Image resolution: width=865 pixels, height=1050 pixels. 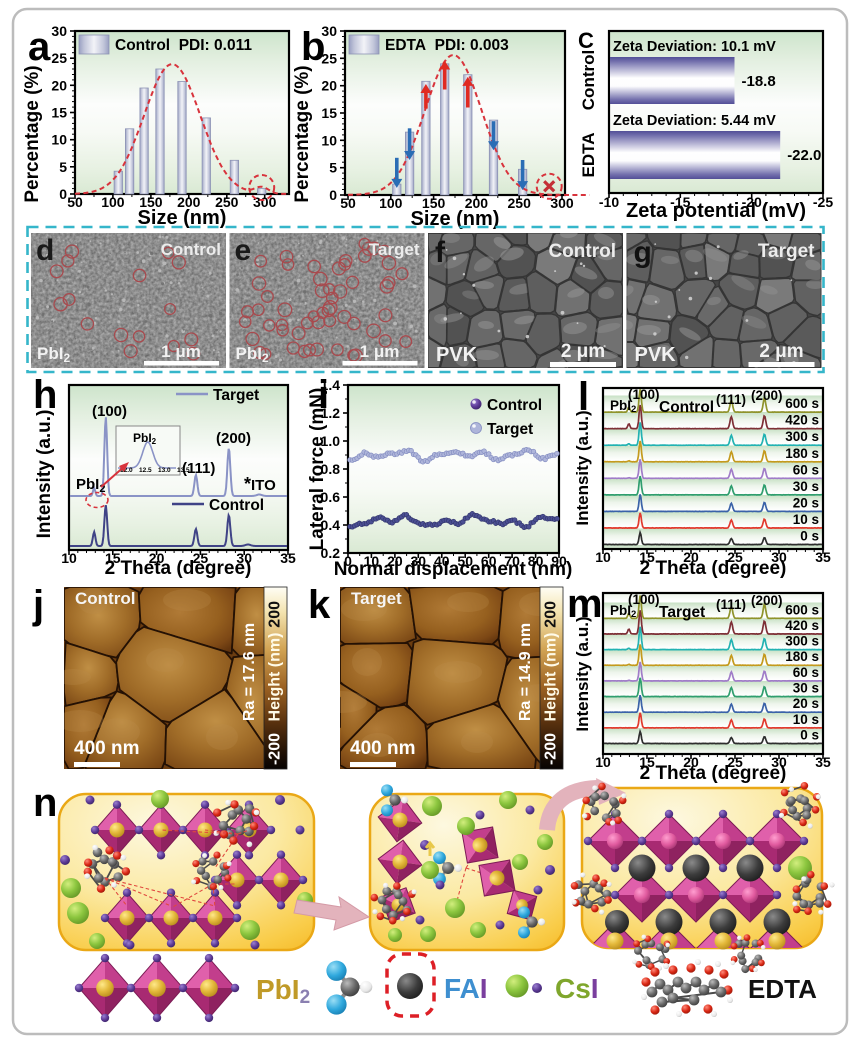 I want to click on svg-text: 25, so click(x=59, y=58).